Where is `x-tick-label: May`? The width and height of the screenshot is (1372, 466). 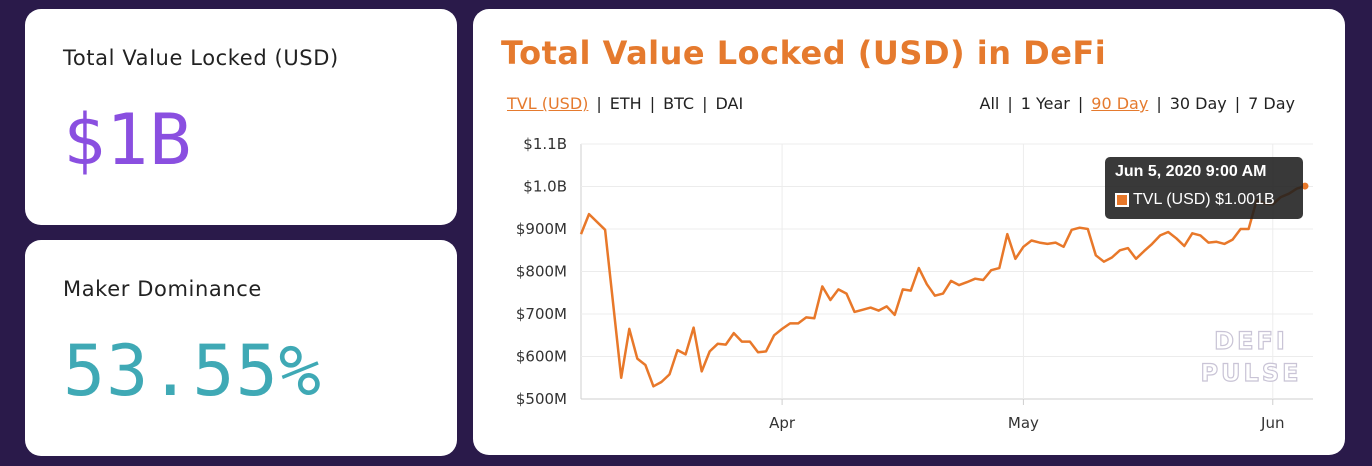 x-tick-label: May is located at coordinates (1023, 423).